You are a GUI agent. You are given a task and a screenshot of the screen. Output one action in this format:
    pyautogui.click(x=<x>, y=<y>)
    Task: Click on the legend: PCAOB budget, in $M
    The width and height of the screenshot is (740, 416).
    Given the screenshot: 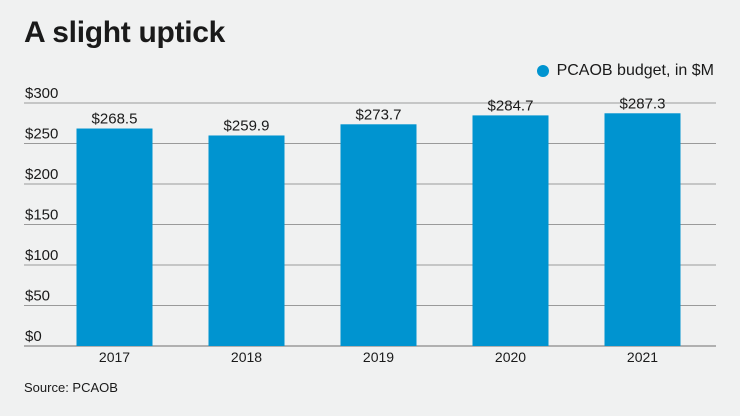 What is the action you would take?
    pyautogui.click(x=625, y=71)
    